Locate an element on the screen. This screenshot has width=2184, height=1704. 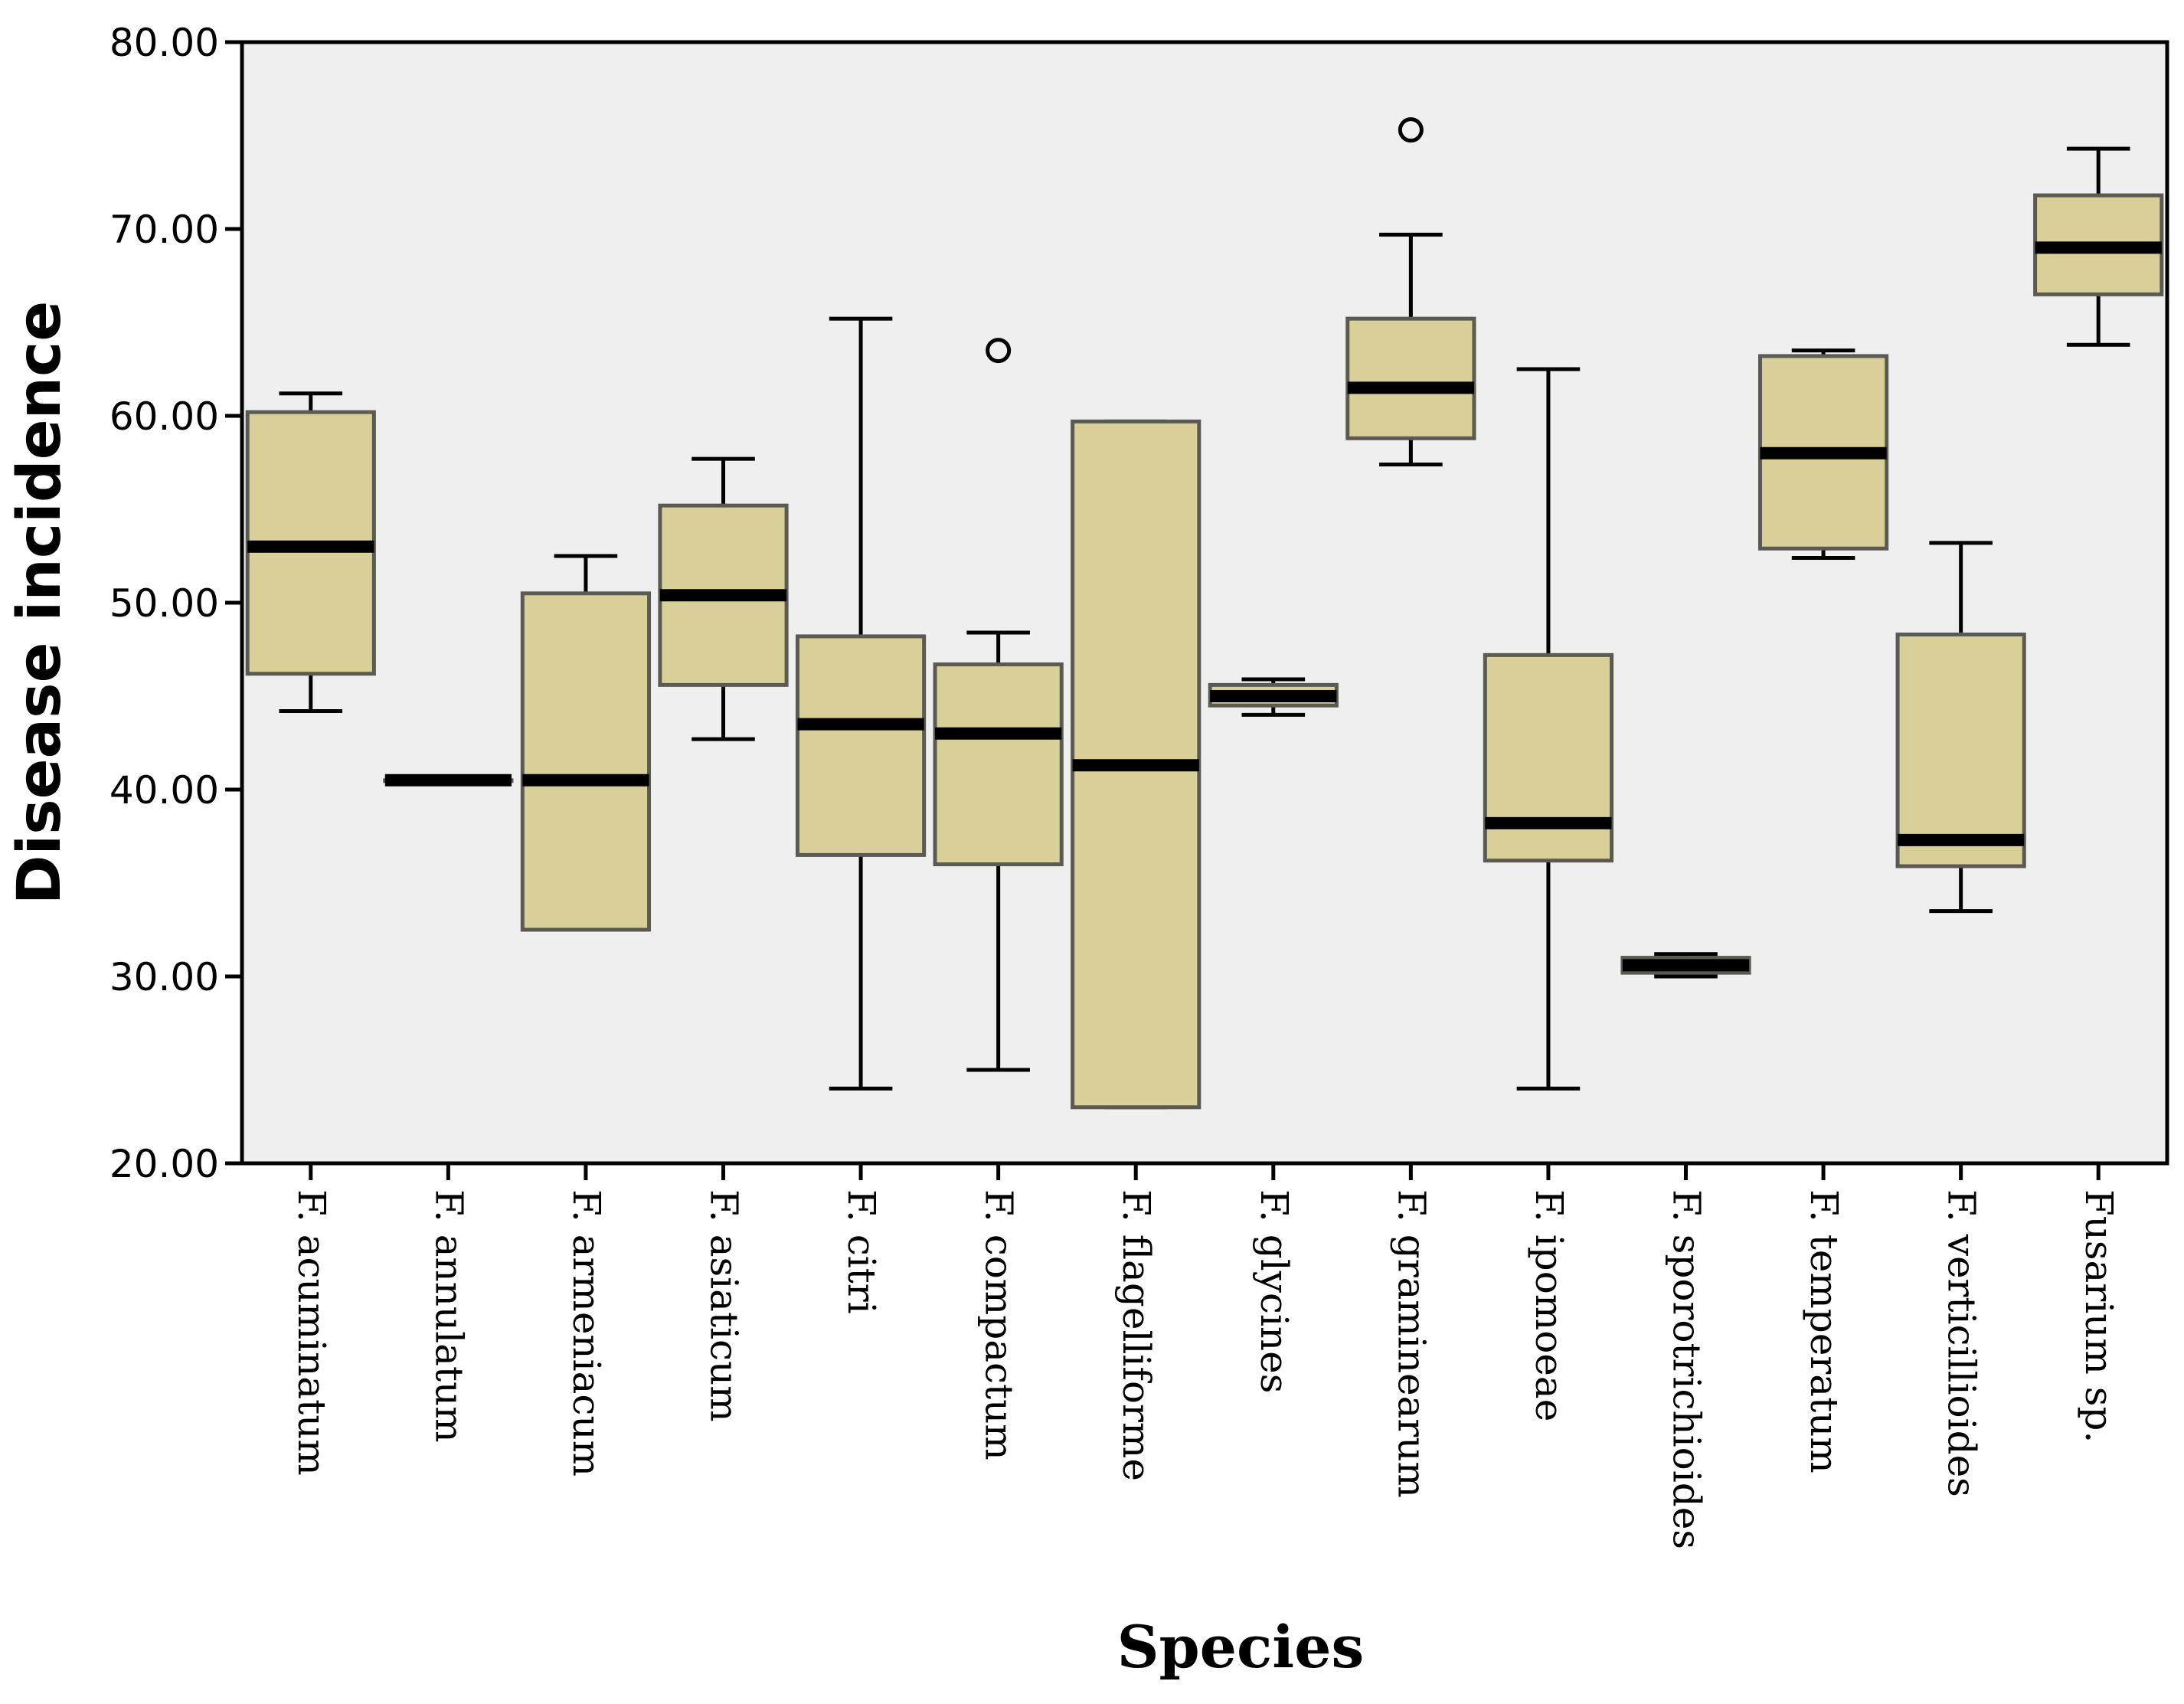
x-tick-label: F. armeniacum is located at coordinates (587, 1333).